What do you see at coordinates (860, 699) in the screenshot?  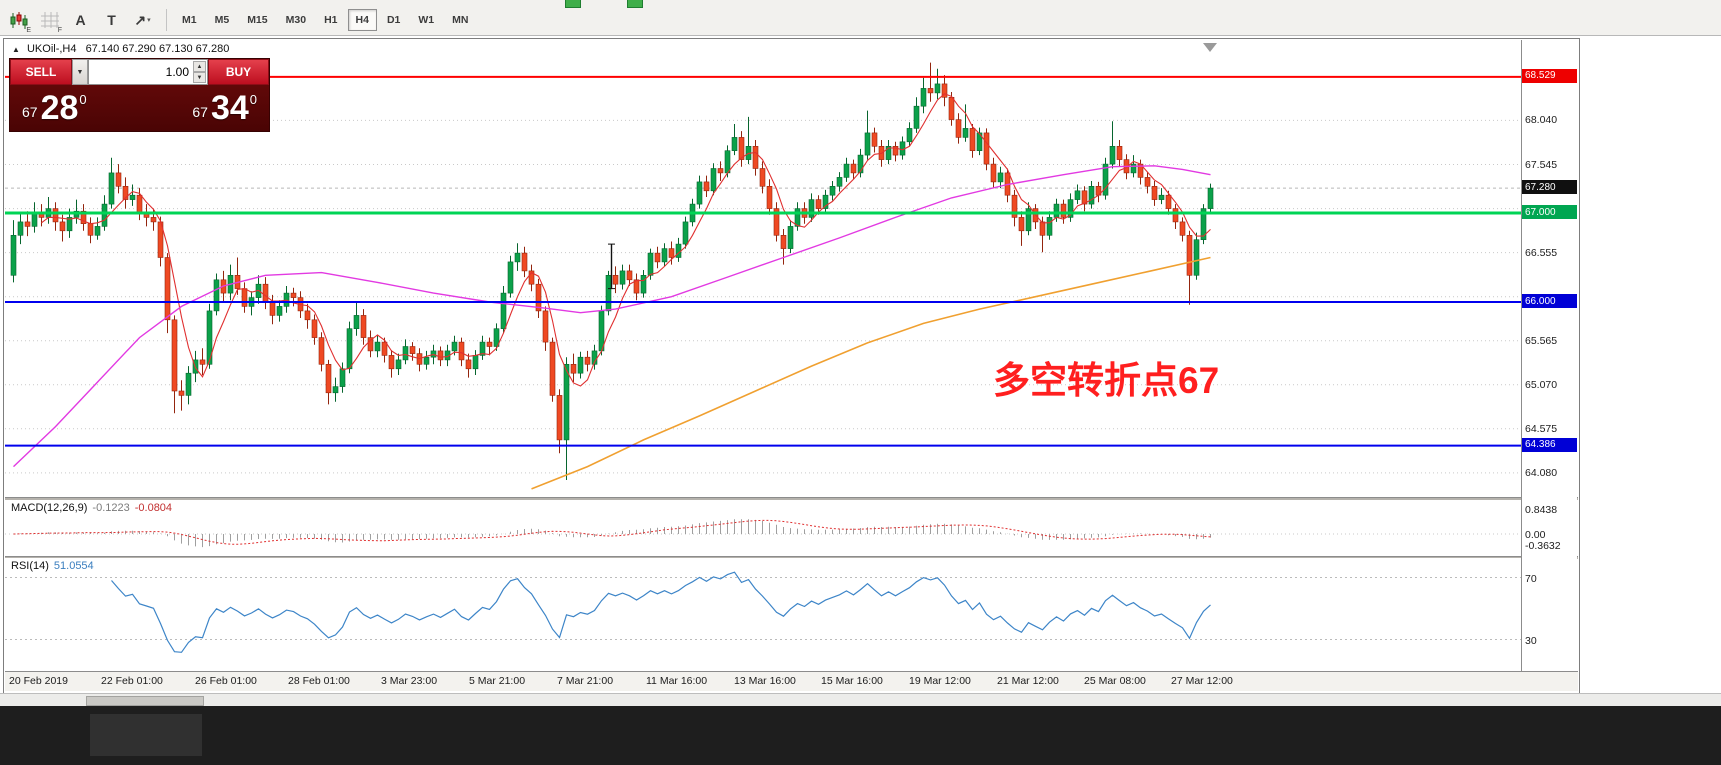 I see `horizontal-scrollbar` at bounding box center [860, 699].